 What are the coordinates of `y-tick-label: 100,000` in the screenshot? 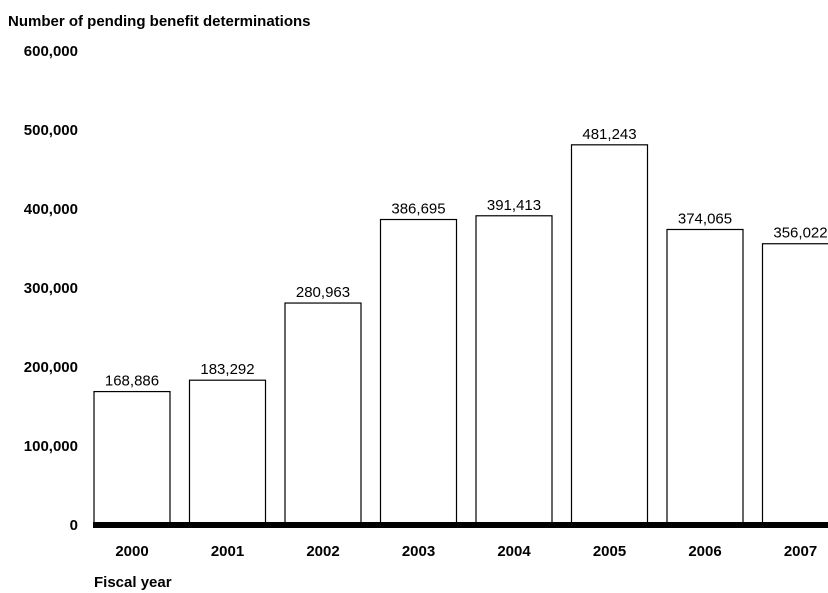 It's located at (51, 446).